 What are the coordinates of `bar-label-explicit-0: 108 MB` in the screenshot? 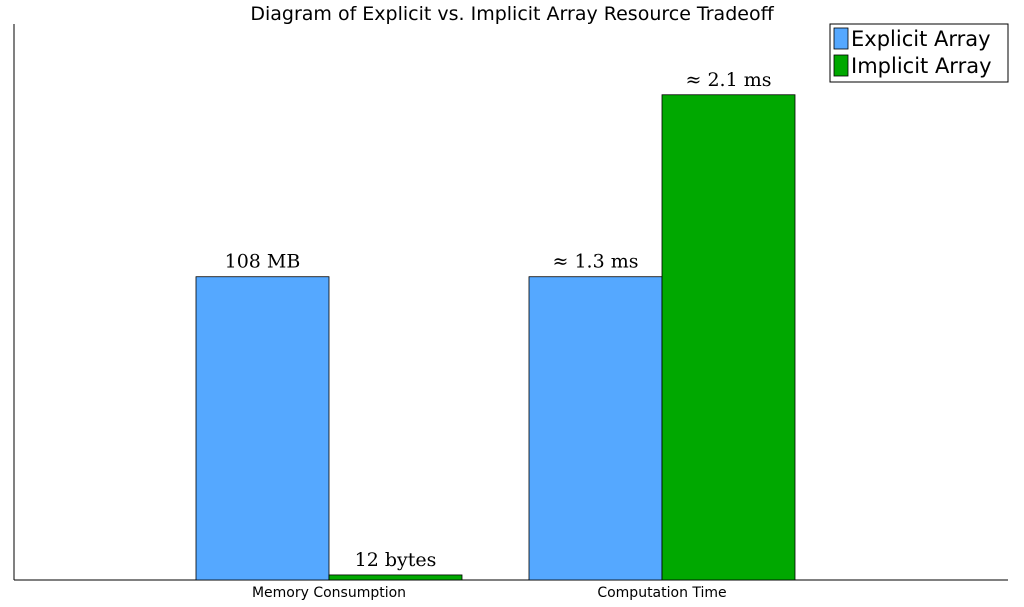 It's located at (263, 262).